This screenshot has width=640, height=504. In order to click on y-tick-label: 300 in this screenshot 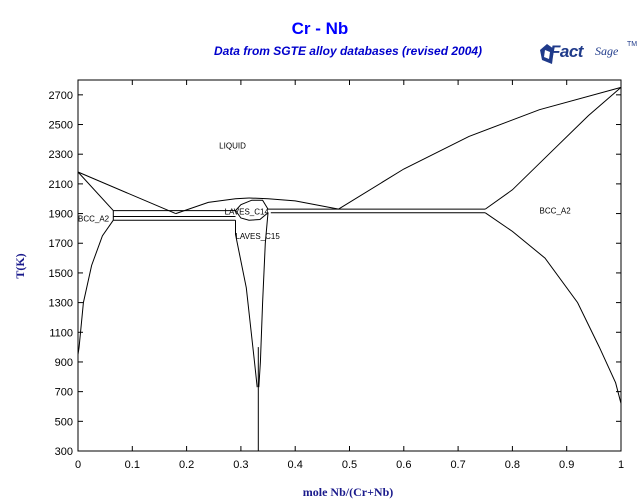, I will do `click(64, 452)`.